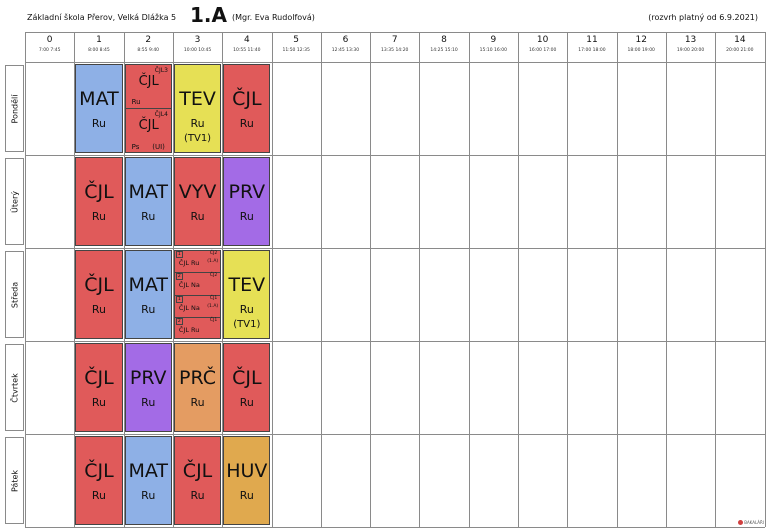  I want to click on period-header: 13 19:00 20:00, so click(690, 47).